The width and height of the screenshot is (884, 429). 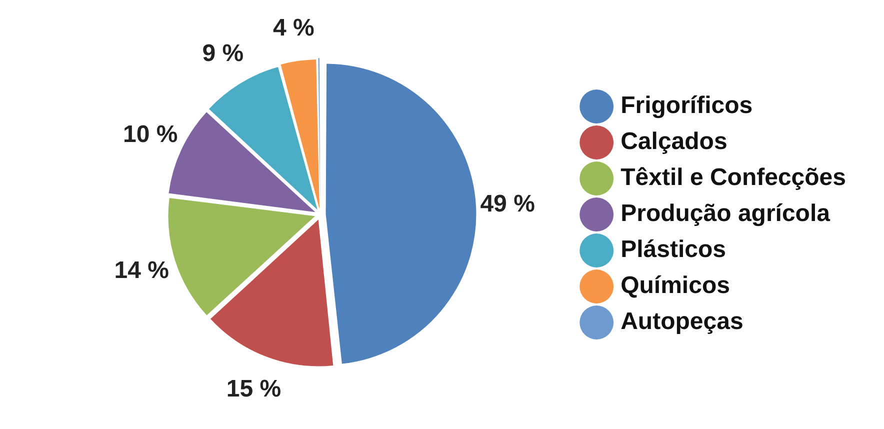 I want to click on legend-label: Produção agrícola, so click(x=725, y=214).